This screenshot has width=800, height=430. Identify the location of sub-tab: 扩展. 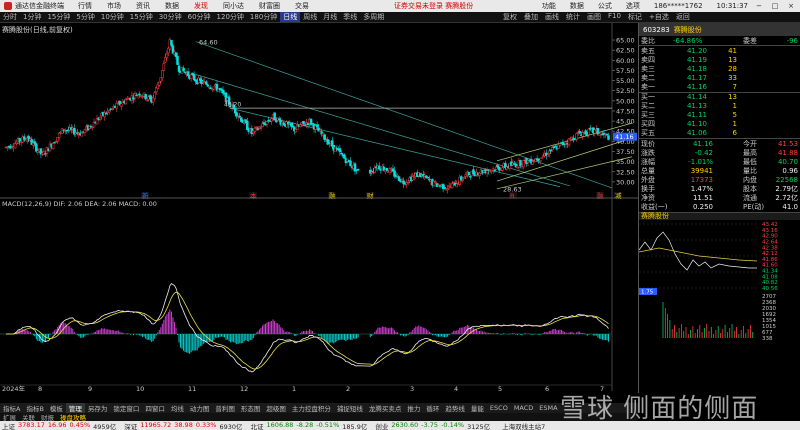
(9, 418).